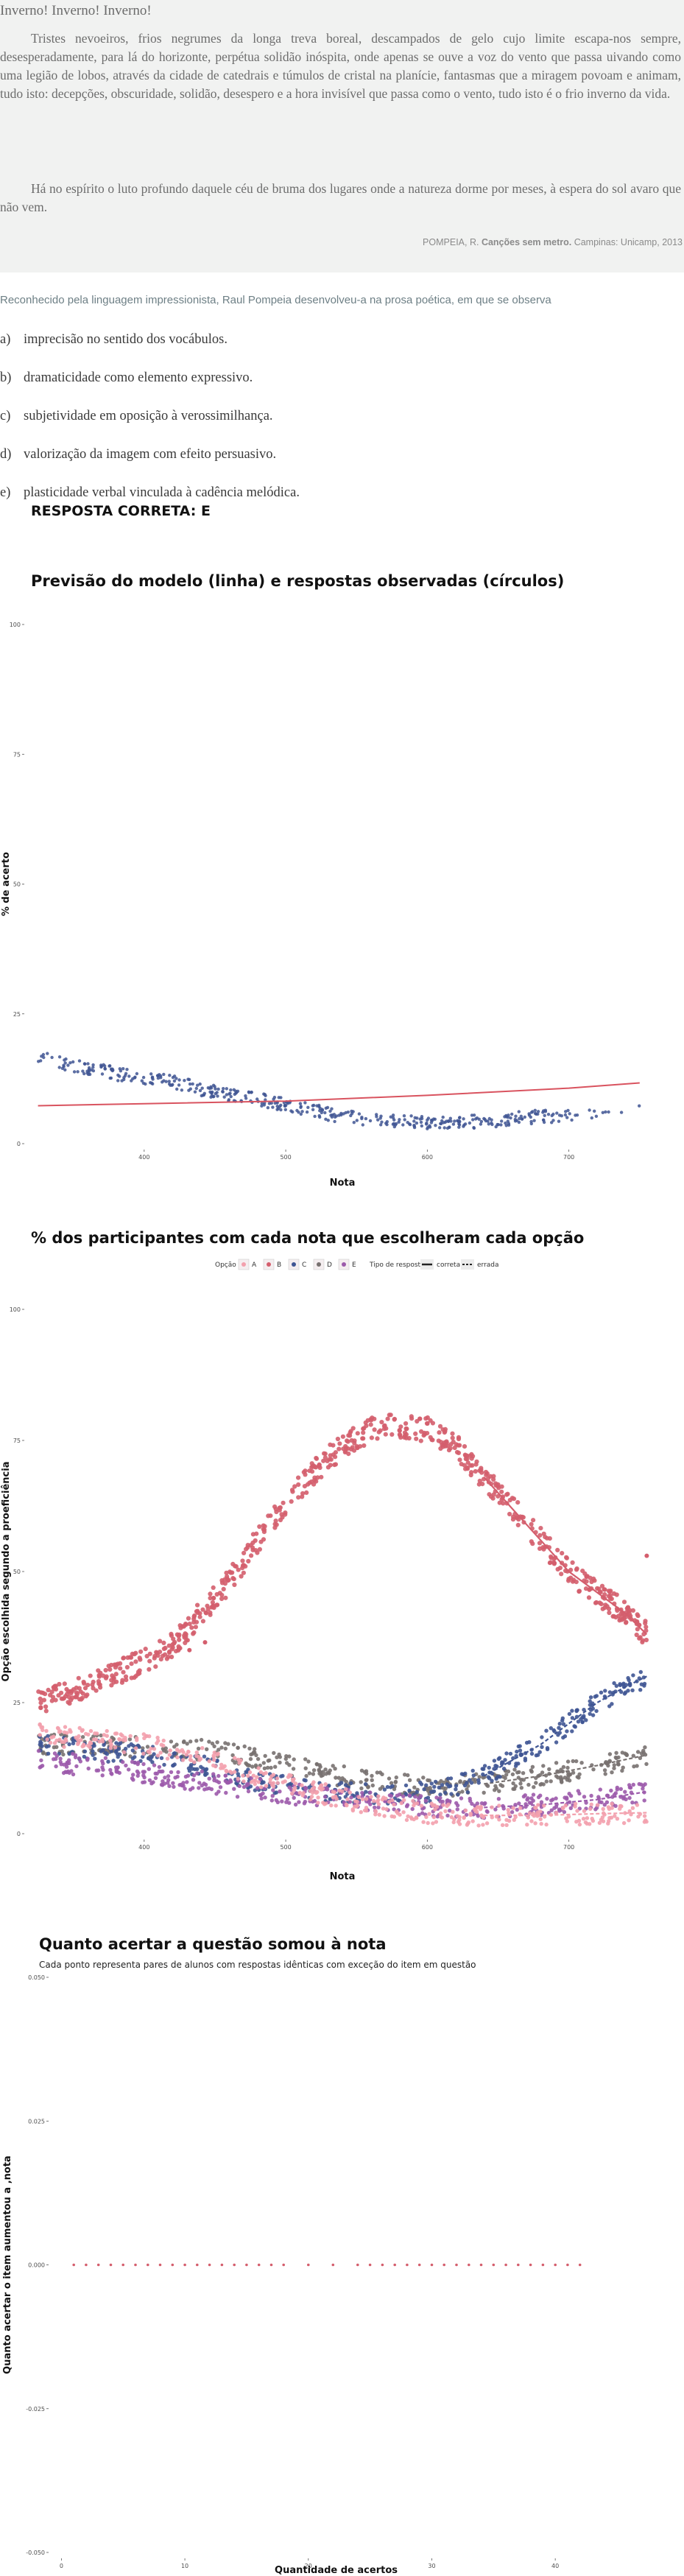 The height and width of the screenshot is (2576, 684). What do you see at coordinates (243, 1264) in the screenshot?
I see `legend-dot-a` at bounding box center [243, 1264].